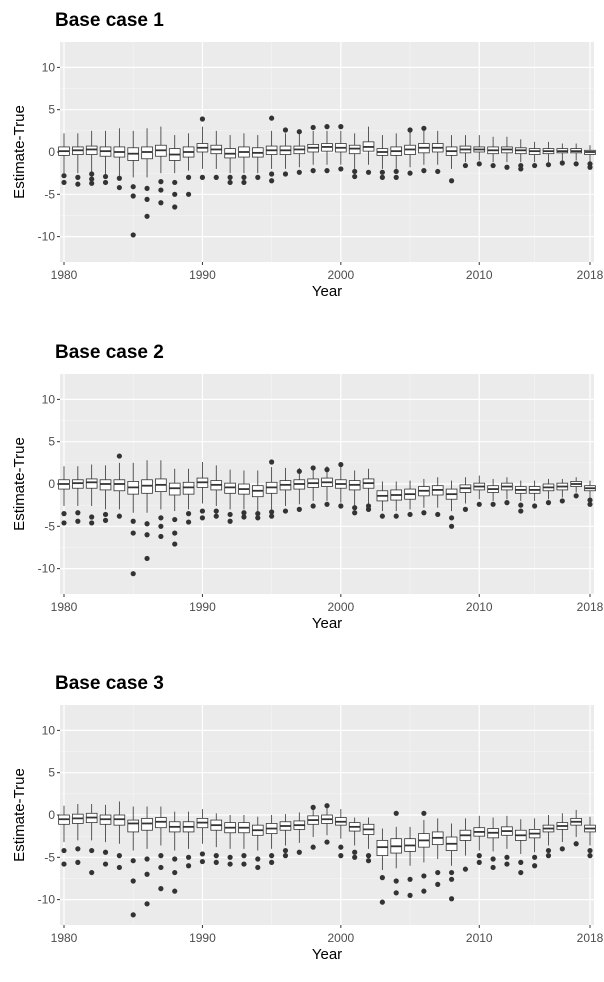  What do you see at coordinates (285, 836) in the screenshot?
I see `boxplot-1996` at bounding box center [285, 836].